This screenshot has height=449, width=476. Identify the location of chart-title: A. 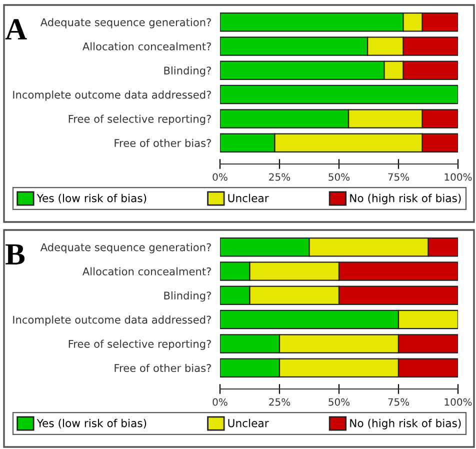
(16, 29).